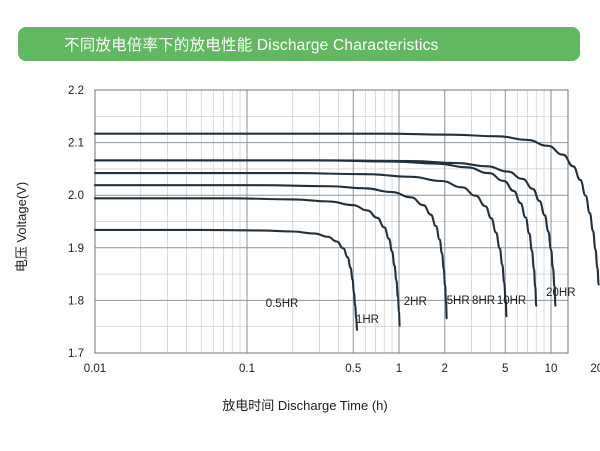  What do you see at coordinates (458, 301) in the screenshot?
I see `curve-label-5hr: 5HR` at bounding box center [458, 301].